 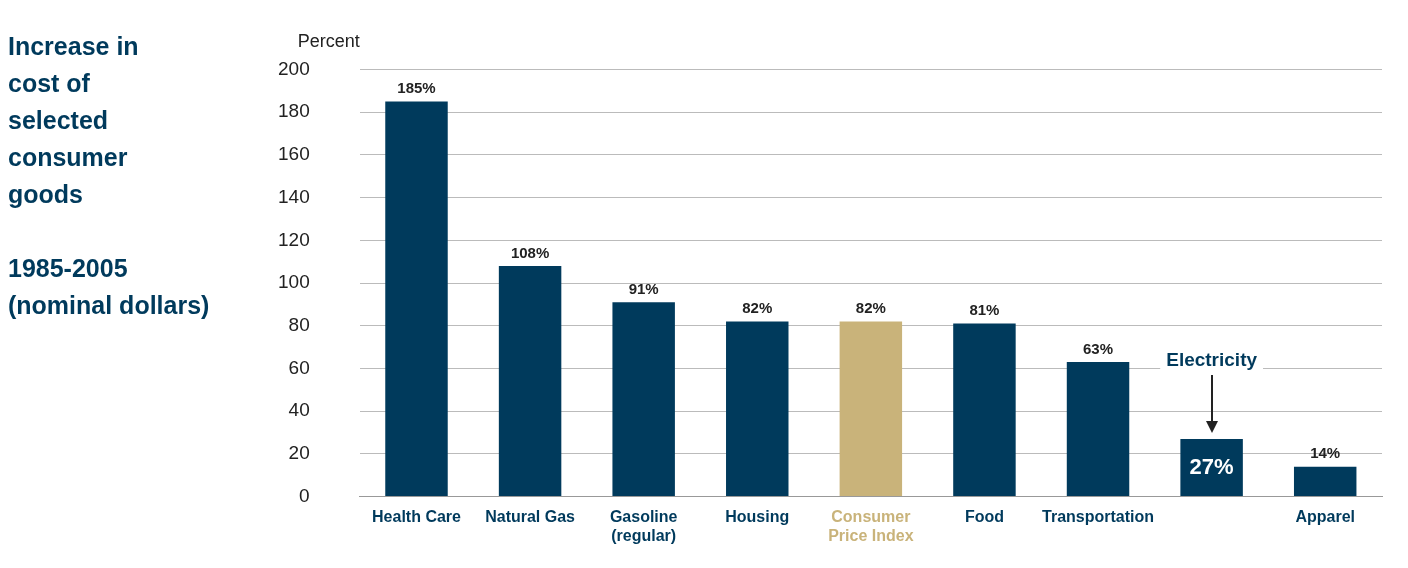 I want to click on data-label: 91%, so click(x=643, y=288).